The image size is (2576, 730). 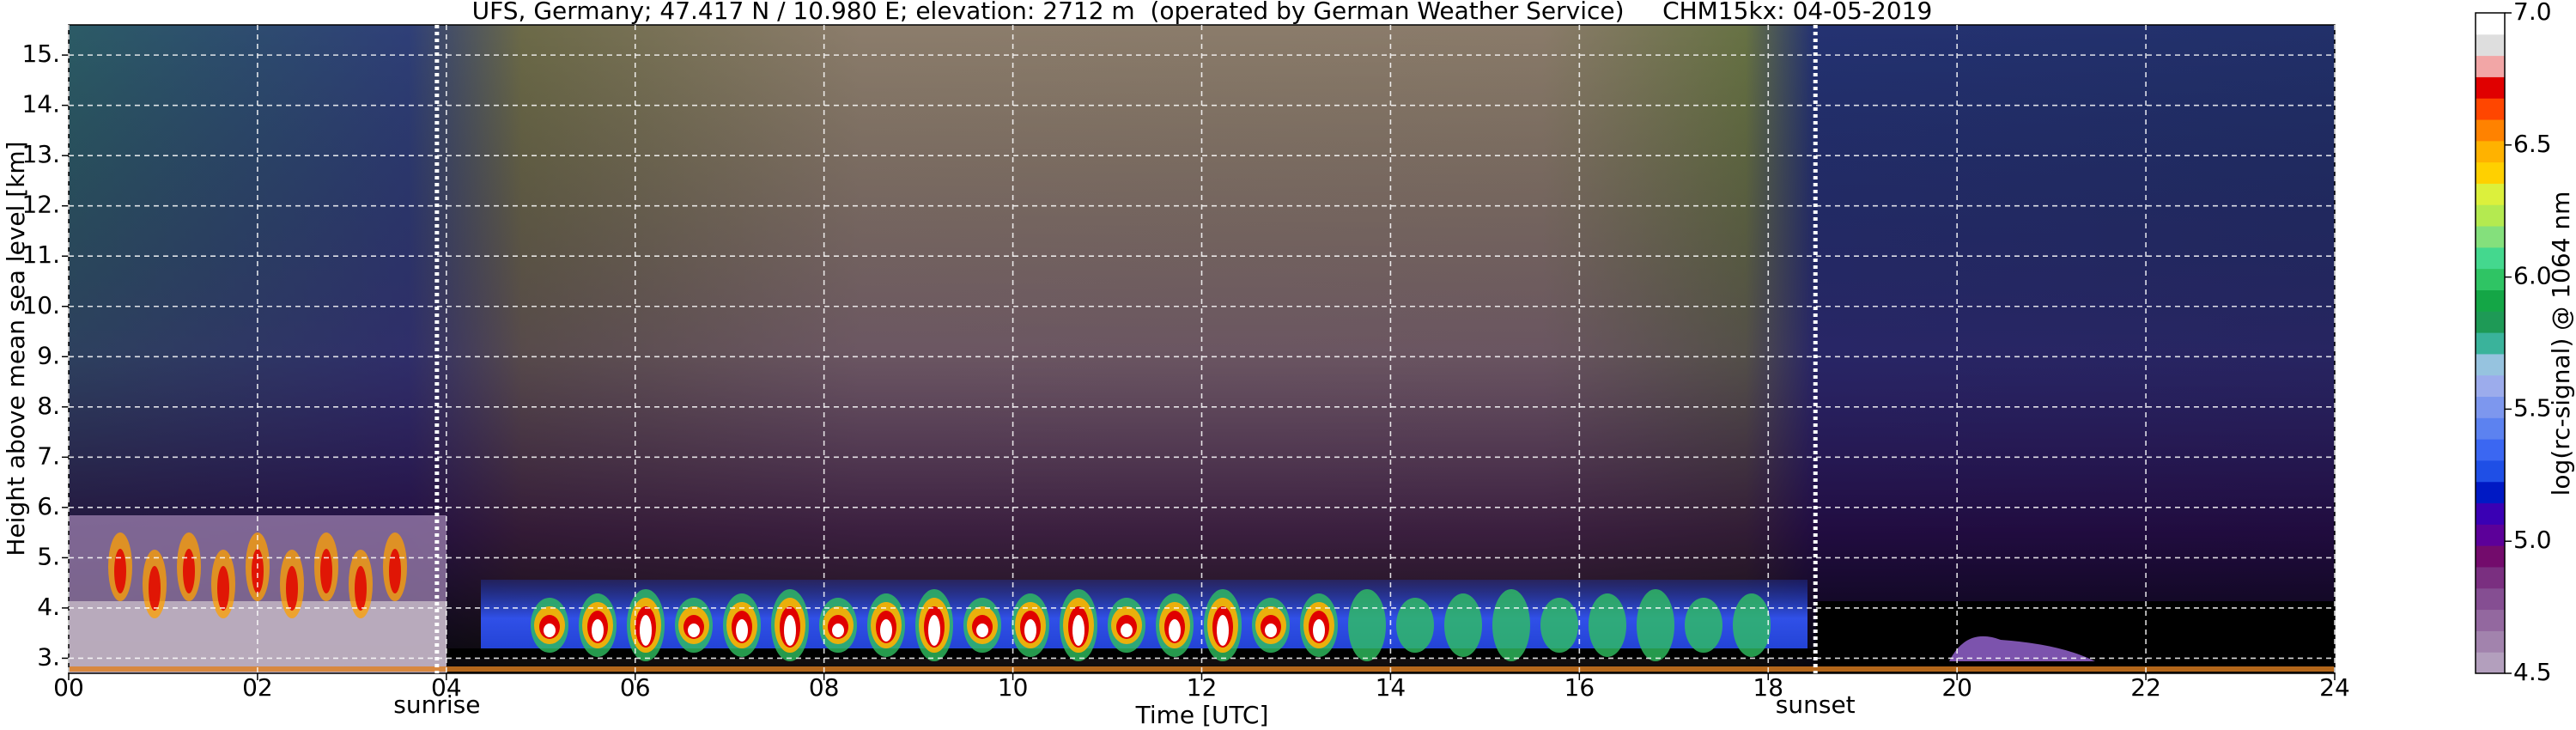 What do you see at coordinates (48, 556) in the screenshot?
I see `y-tick-label: 5.` at bounding box center [48, 556].